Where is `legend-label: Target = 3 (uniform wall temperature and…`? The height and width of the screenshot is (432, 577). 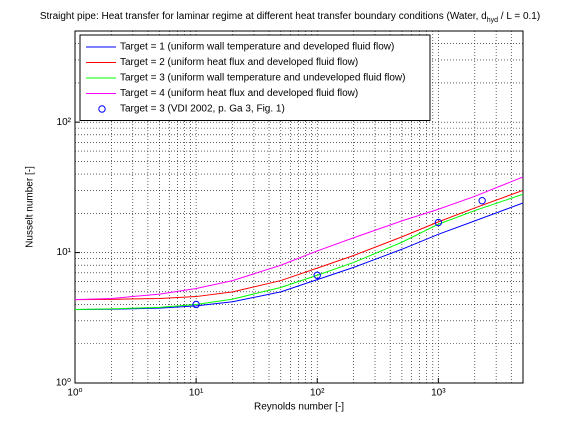 legend-label: Target = 3 (uniform wall temperature and… is located at coordinates (262, 78).